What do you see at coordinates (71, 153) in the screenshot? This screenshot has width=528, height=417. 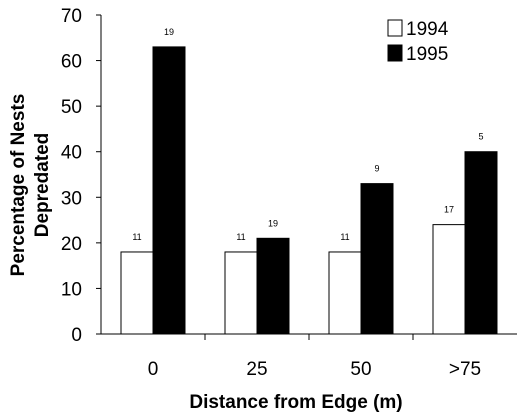 I see `y-tick-label: 40` at bounding box center [71, 153].